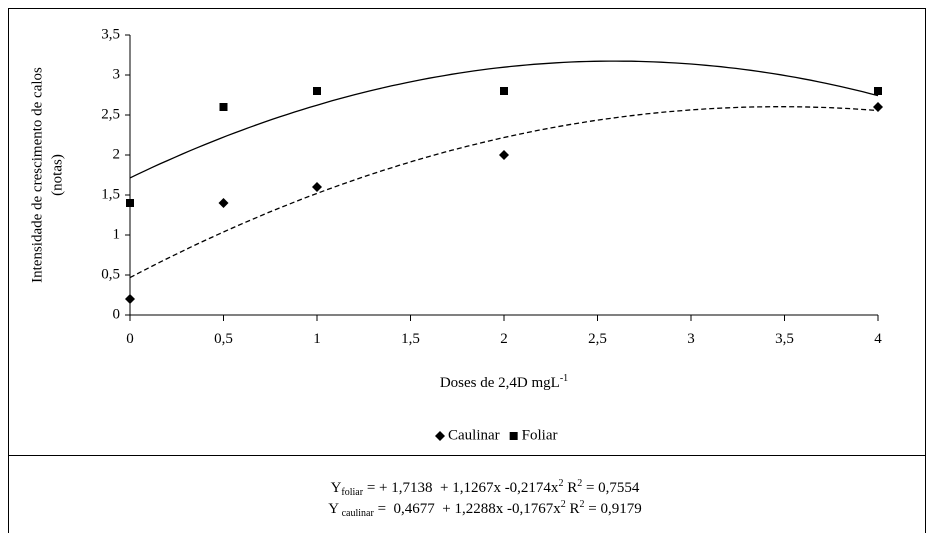 The height and width of the screenshot is (533, 933). What do you see at coordinates (117, 314) in the screenshot?
I see `y-tick-label: 0` at bounding box center [117, 314].